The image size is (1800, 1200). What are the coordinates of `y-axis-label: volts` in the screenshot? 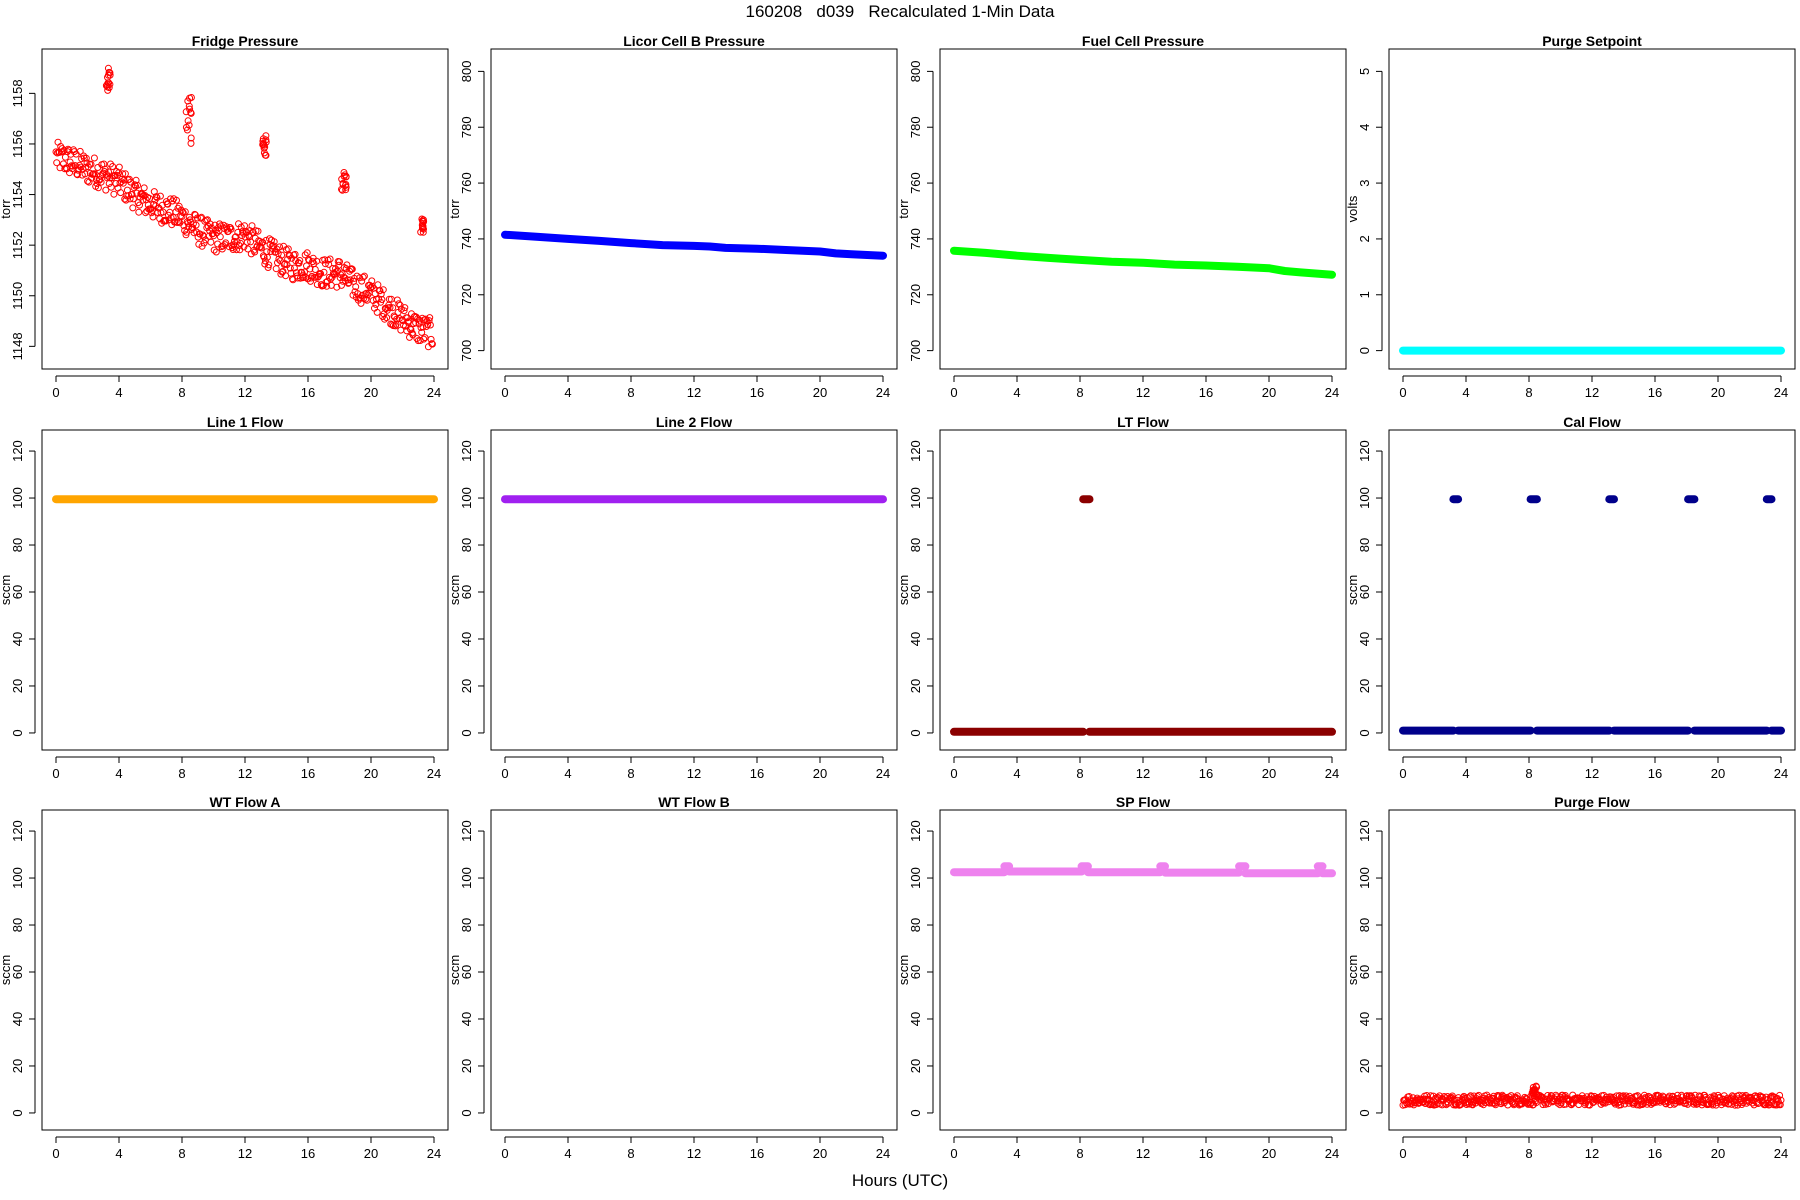 It's located at (1352, 208).